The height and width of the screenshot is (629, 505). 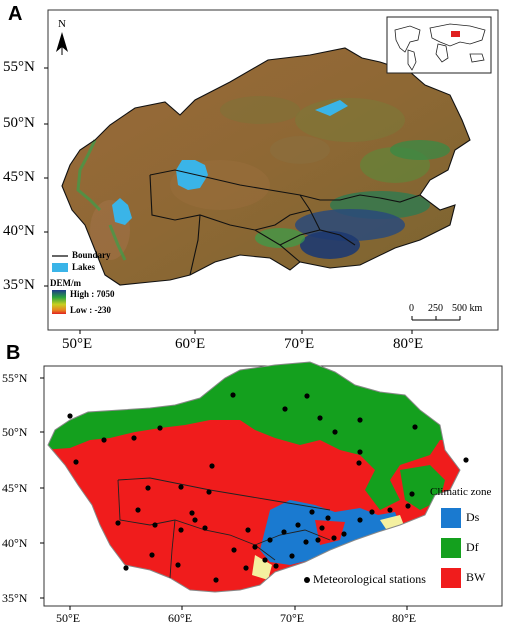 I want to click on scale-bar, so click(x=436, y=318).